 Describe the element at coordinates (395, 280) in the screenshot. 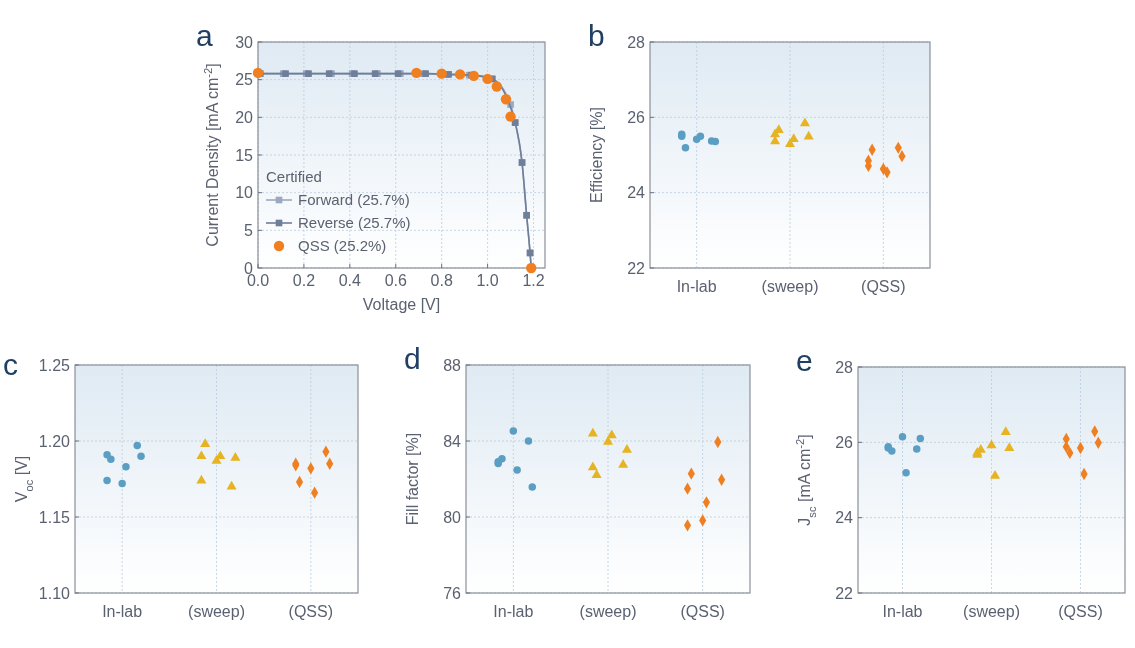

I see `x-tick-label: 0.6` at that location.